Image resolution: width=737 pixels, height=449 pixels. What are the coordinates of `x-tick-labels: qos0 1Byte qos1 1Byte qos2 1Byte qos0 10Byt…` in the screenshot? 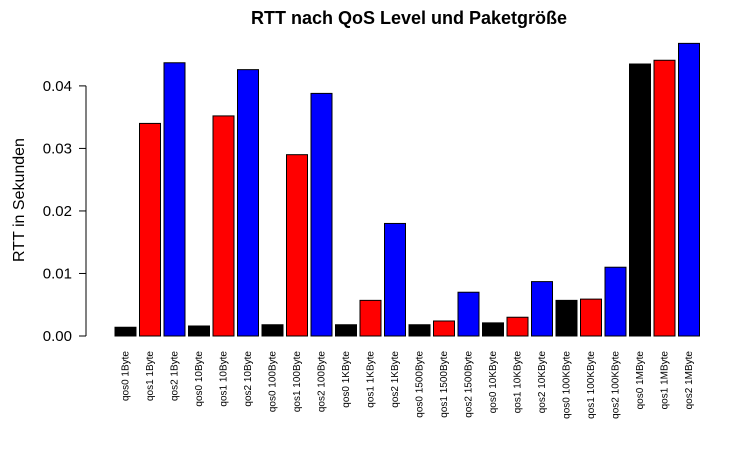 It's located at (408, 385).